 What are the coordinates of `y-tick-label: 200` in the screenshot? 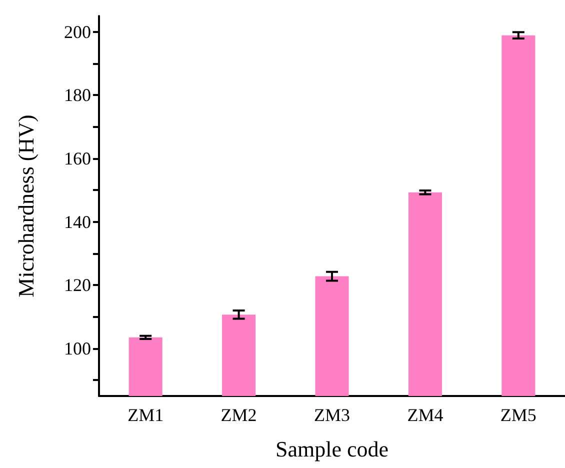 It's located at (77, 32).